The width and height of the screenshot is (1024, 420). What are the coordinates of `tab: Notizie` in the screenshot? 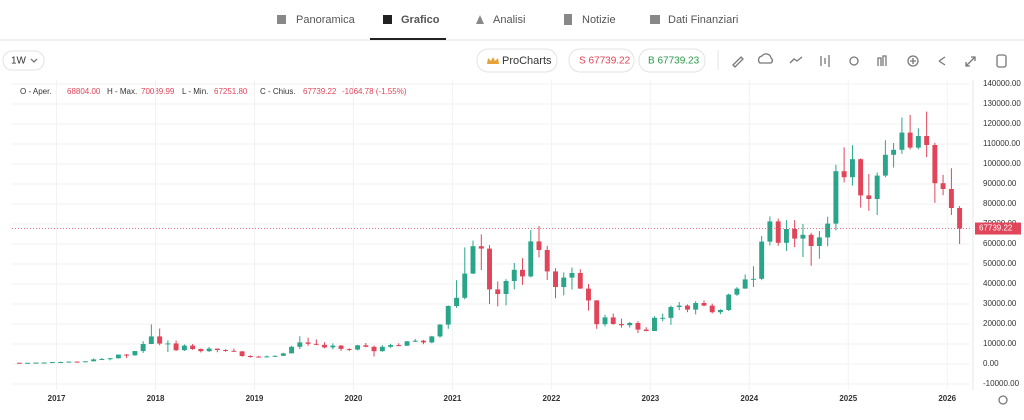 It's located at (599, 20).